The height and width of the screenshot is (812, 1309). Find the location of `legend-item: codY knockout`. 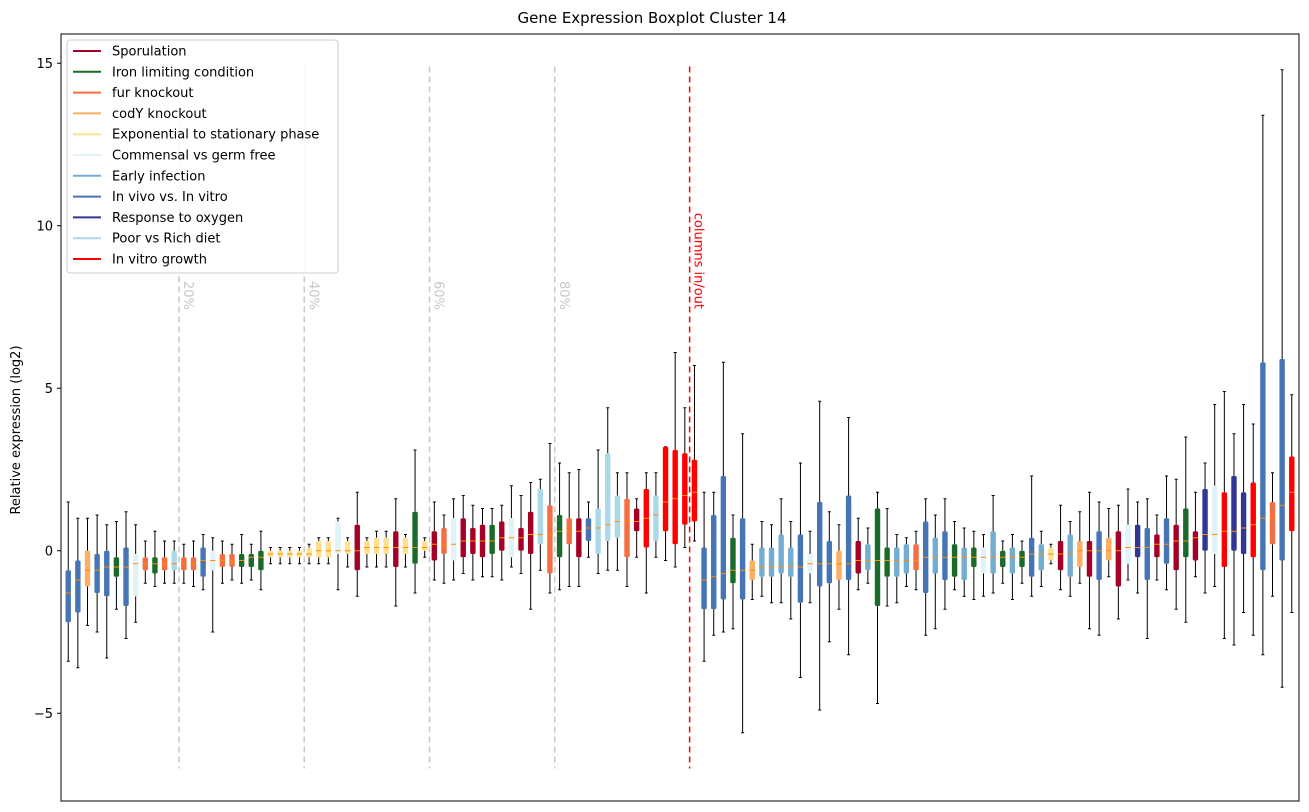

legend-item: codY knockout is located at coordinates (140, 114).